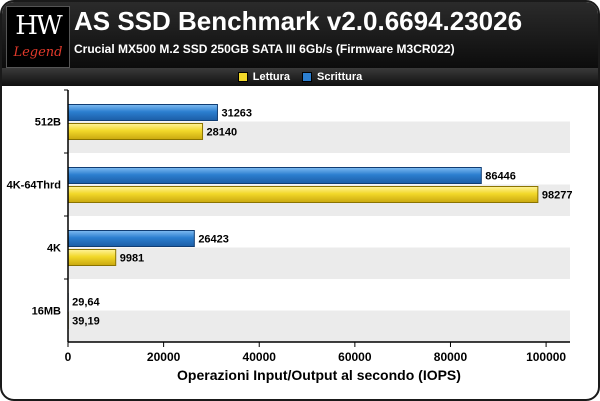  I want to click on category-label: 16MB, so click(46, 312).